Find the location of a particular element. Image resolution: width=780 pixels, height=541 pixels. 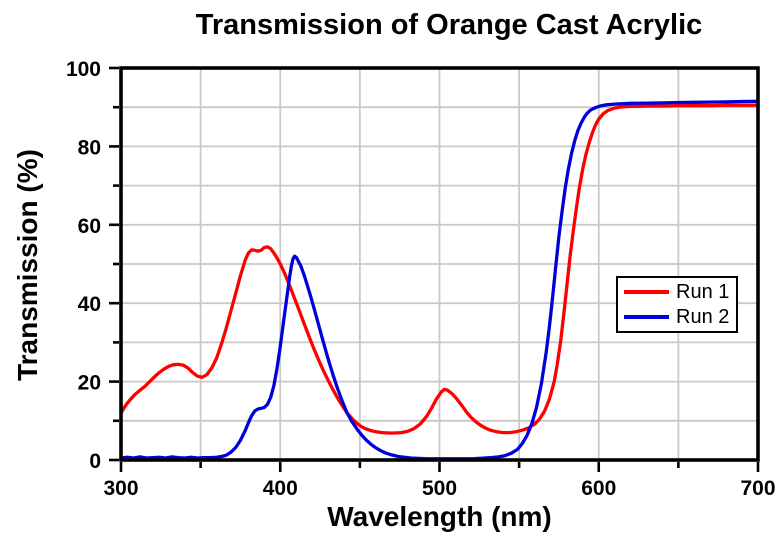

legend-item-run1: Run 1 is located at coordinates (678, 292).